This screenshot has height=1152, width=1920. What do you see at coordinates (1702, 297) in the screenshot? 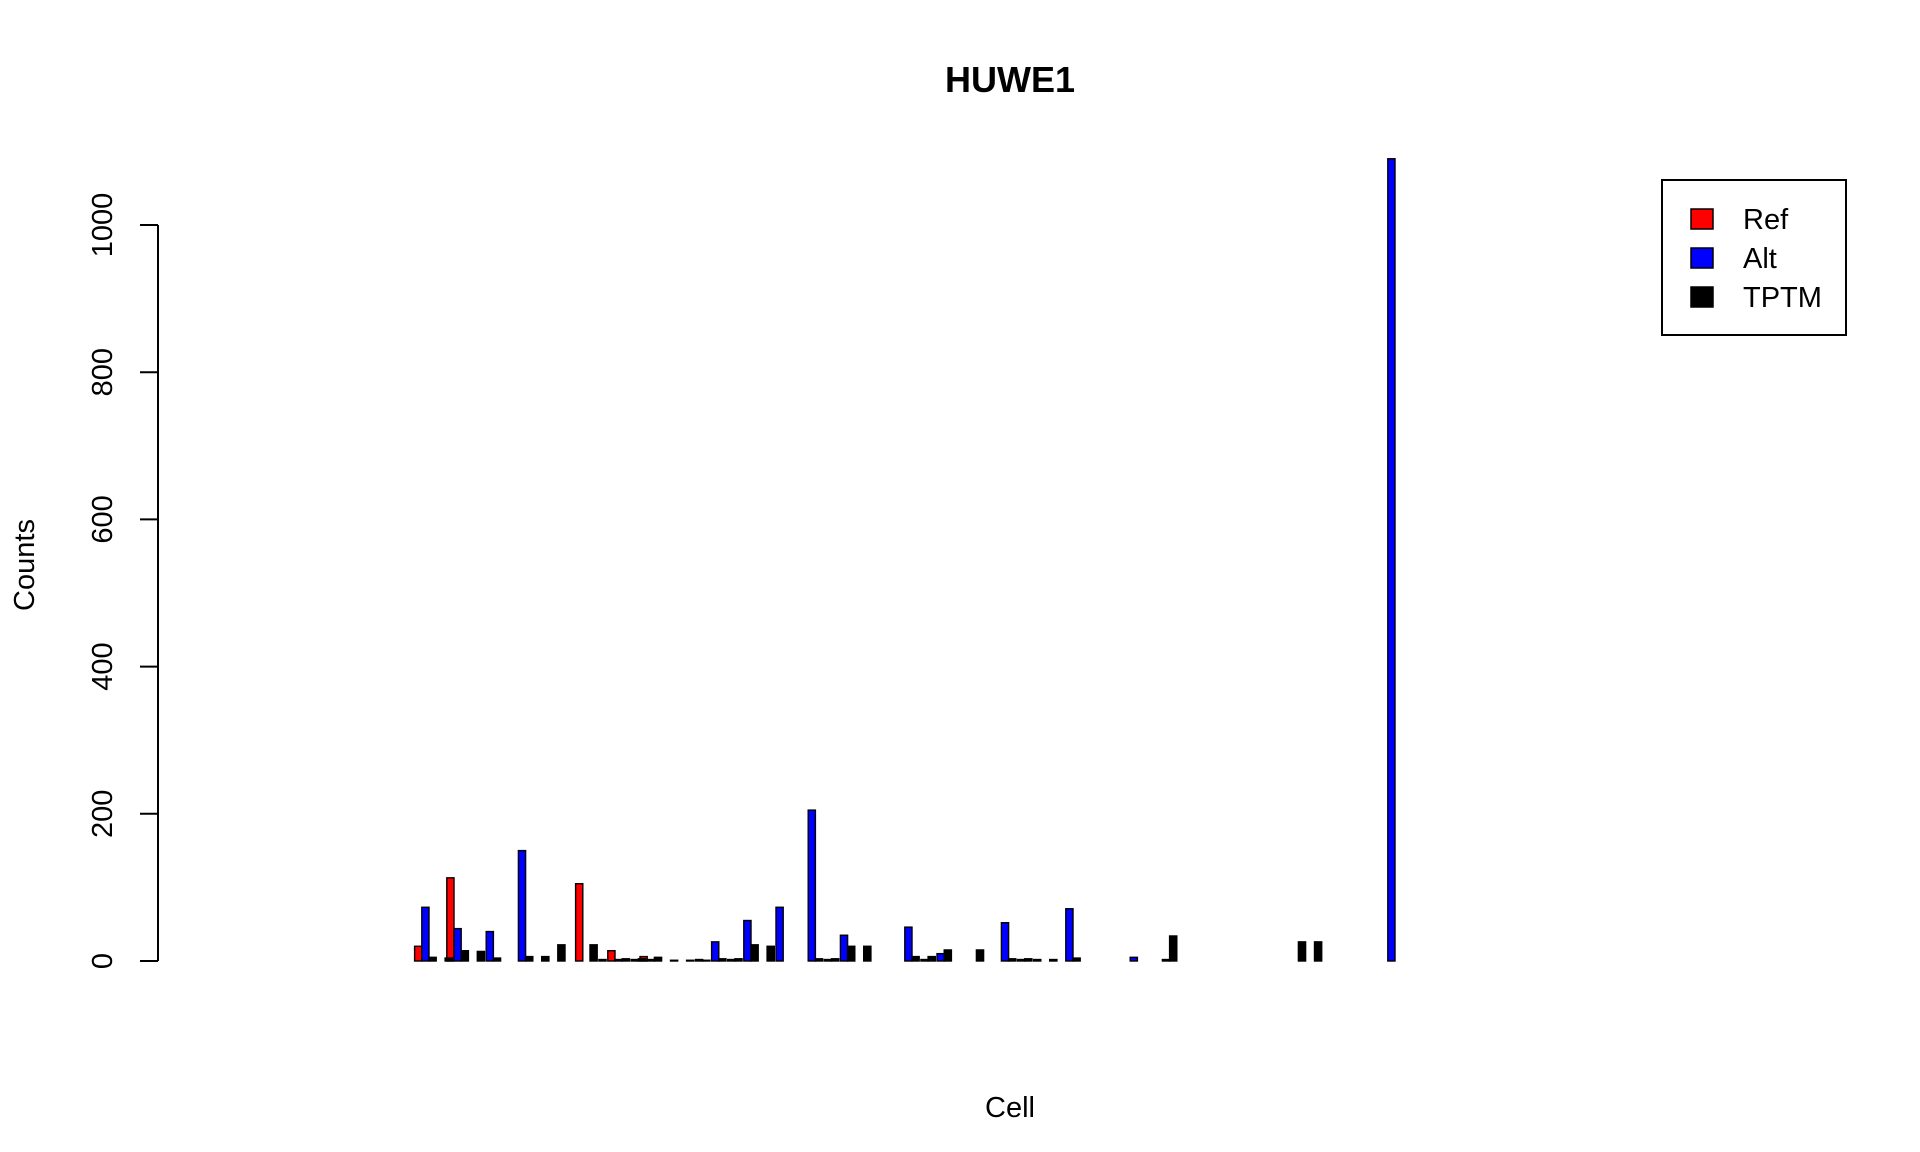
I see `legend-swatch-tptm` at bounding box center [1702, 297].